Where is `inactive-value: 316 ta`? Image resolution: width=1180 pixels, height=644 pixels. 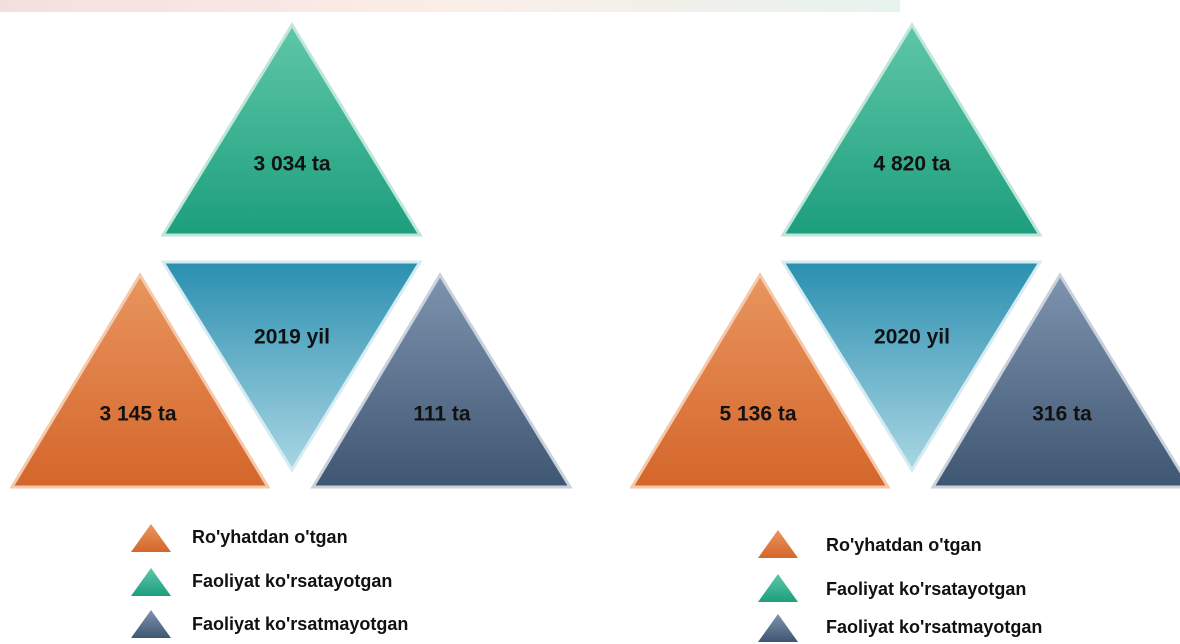 inactive-value: 316 ta is located at coordinates (1062, 414).